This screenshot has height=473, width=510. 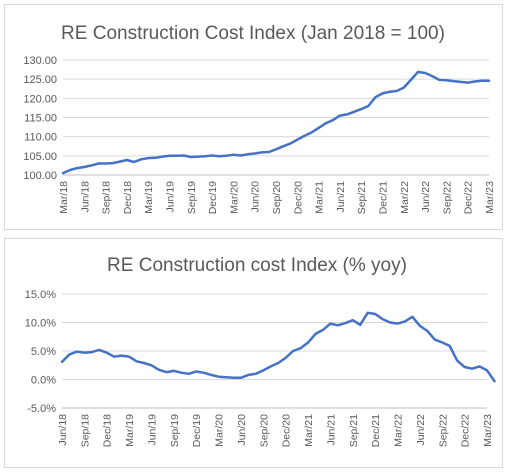 What do you see at coordinates (40, 138) in the screenshot?
I see `y-tick-label: 110.00` at bounding box center [40, 138].